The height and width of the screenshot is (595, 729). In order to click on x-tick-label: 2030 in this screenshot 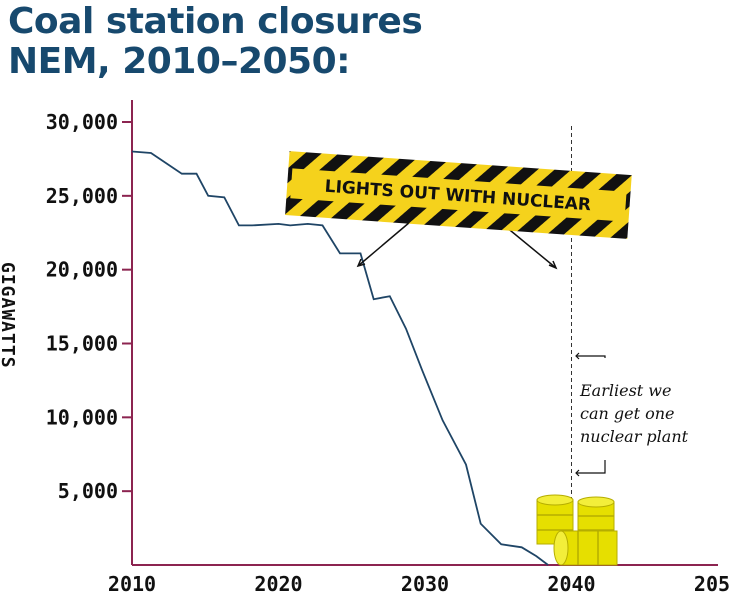, I will do `click(425, 583)`.